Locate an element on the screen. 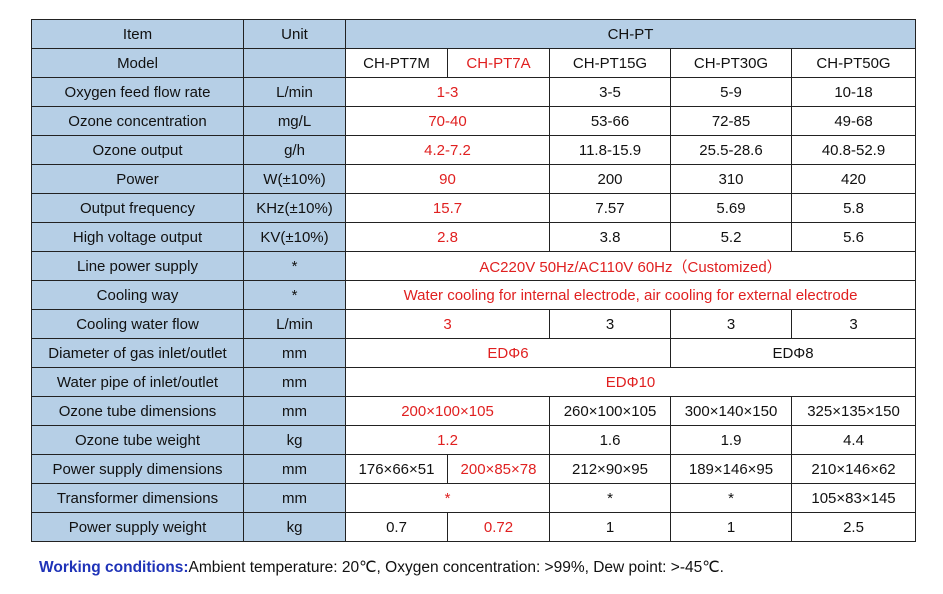 This screenshot has width=943, height=594. row-label: Output frequency is located at coordinates (137, 208).